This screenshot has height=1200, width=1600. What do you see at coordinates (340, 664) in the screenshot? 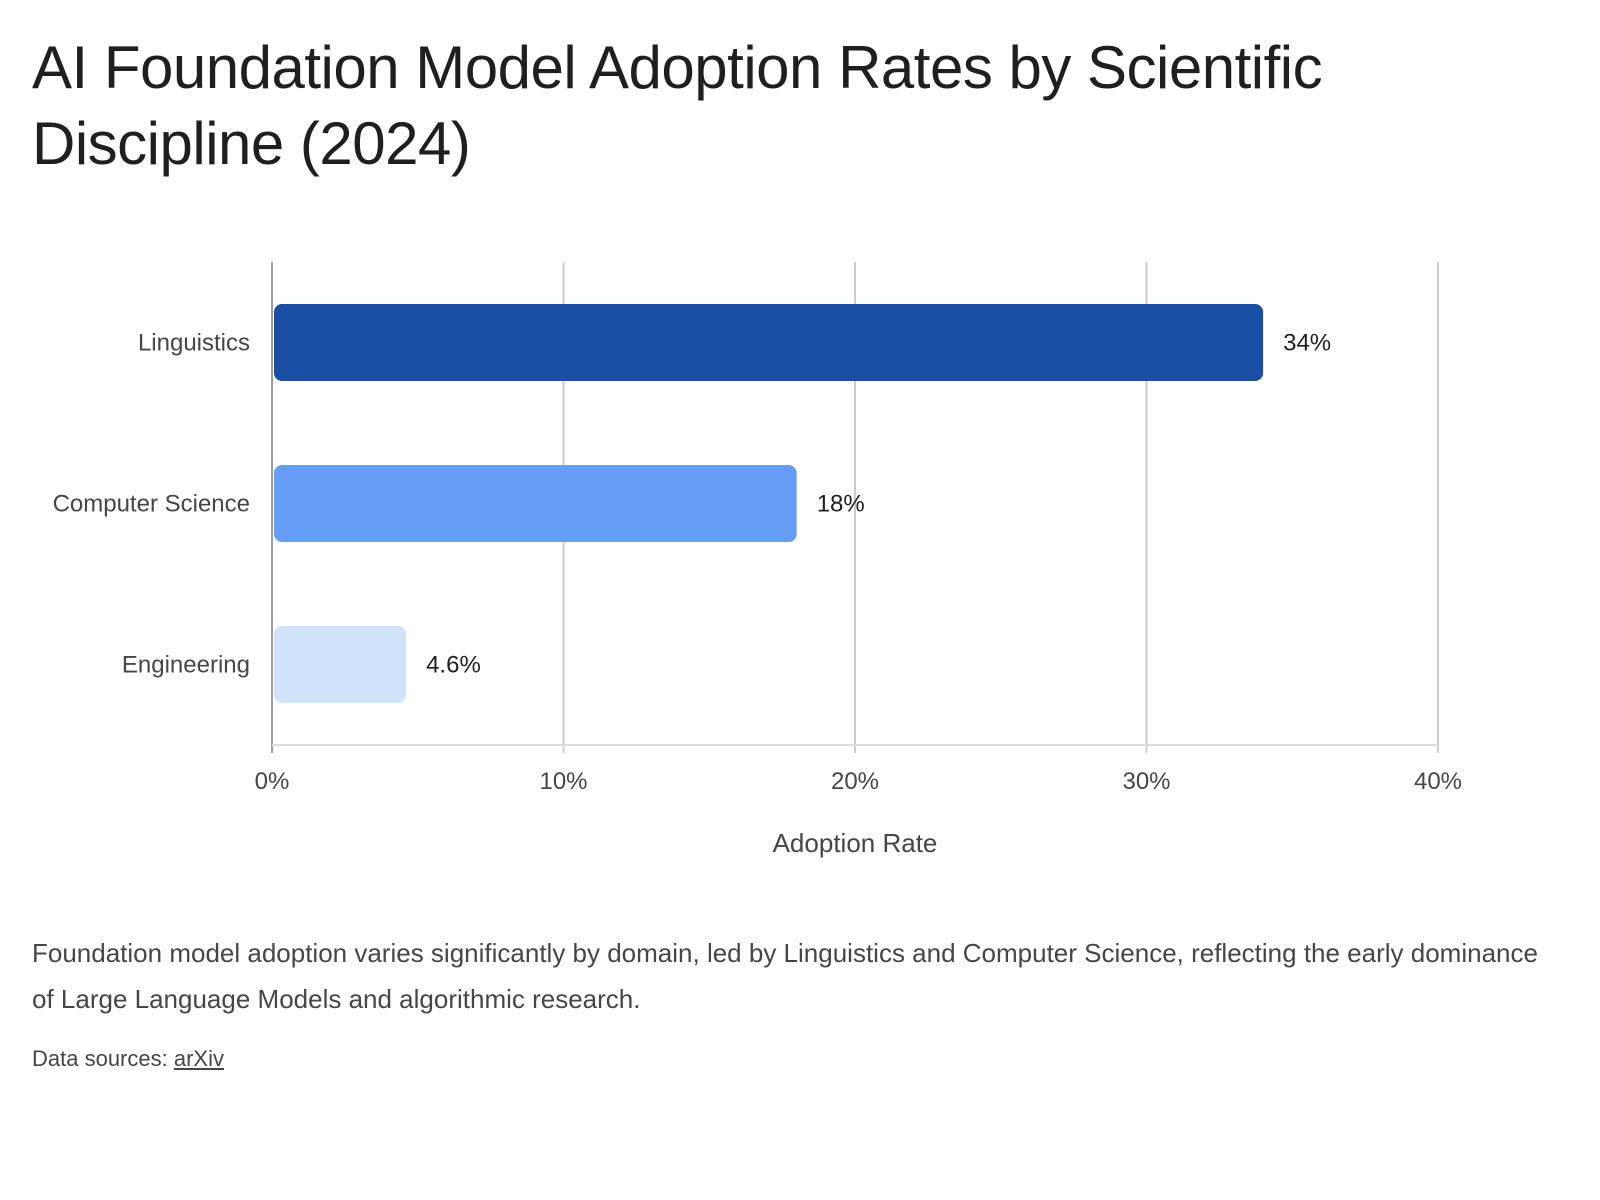
I see `bar-engineering` at bounding box center [340, 664].